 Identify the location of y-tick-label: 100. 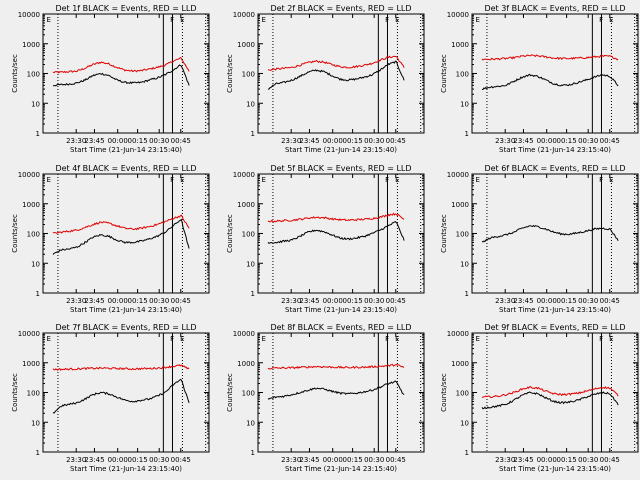
(462, 75).